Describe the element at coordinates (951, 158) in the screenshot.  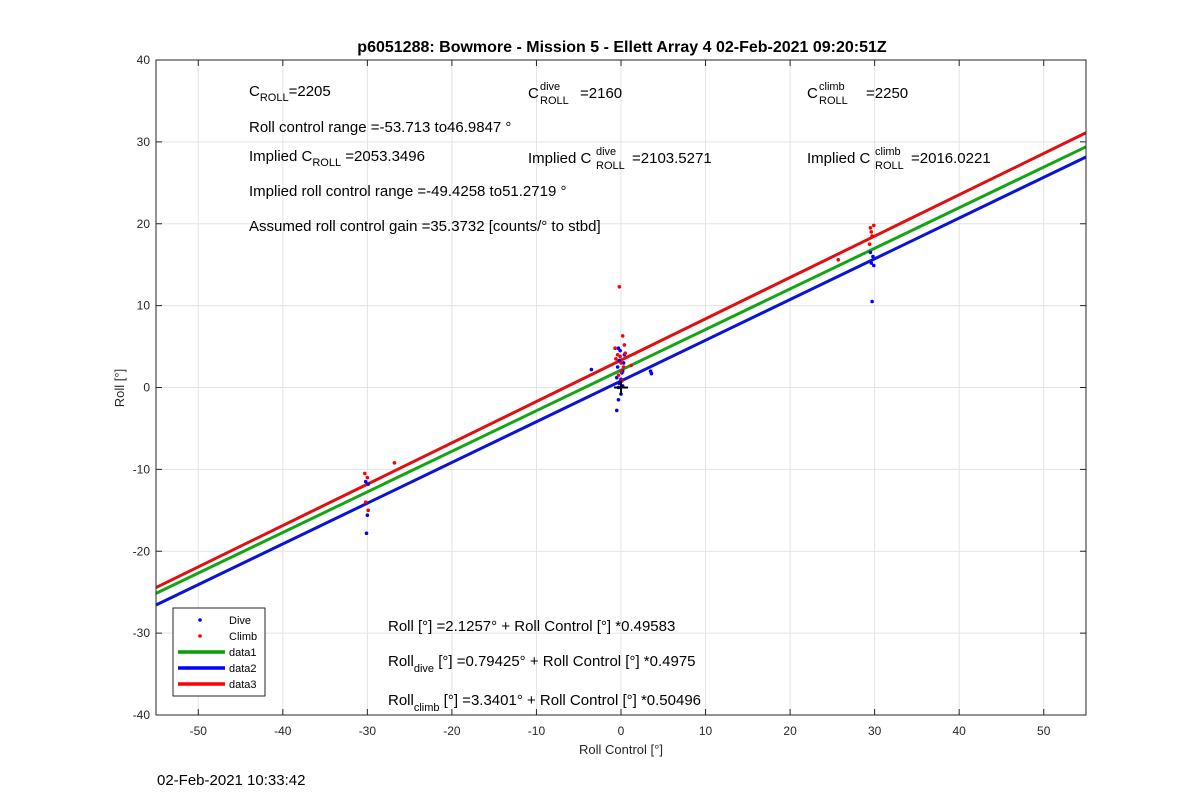
I see `annotation-implied-climb-value: =2016.0221` at that location.